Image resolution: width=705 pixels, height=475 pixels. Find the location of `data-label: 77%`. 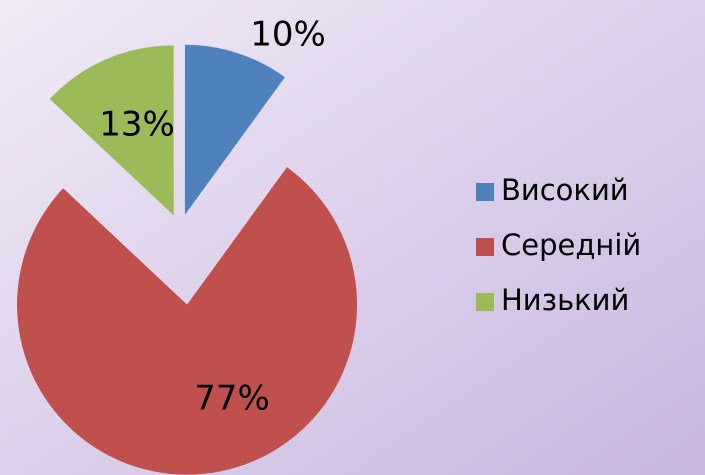

data-label: 77% is located at coordinates (232, 399).